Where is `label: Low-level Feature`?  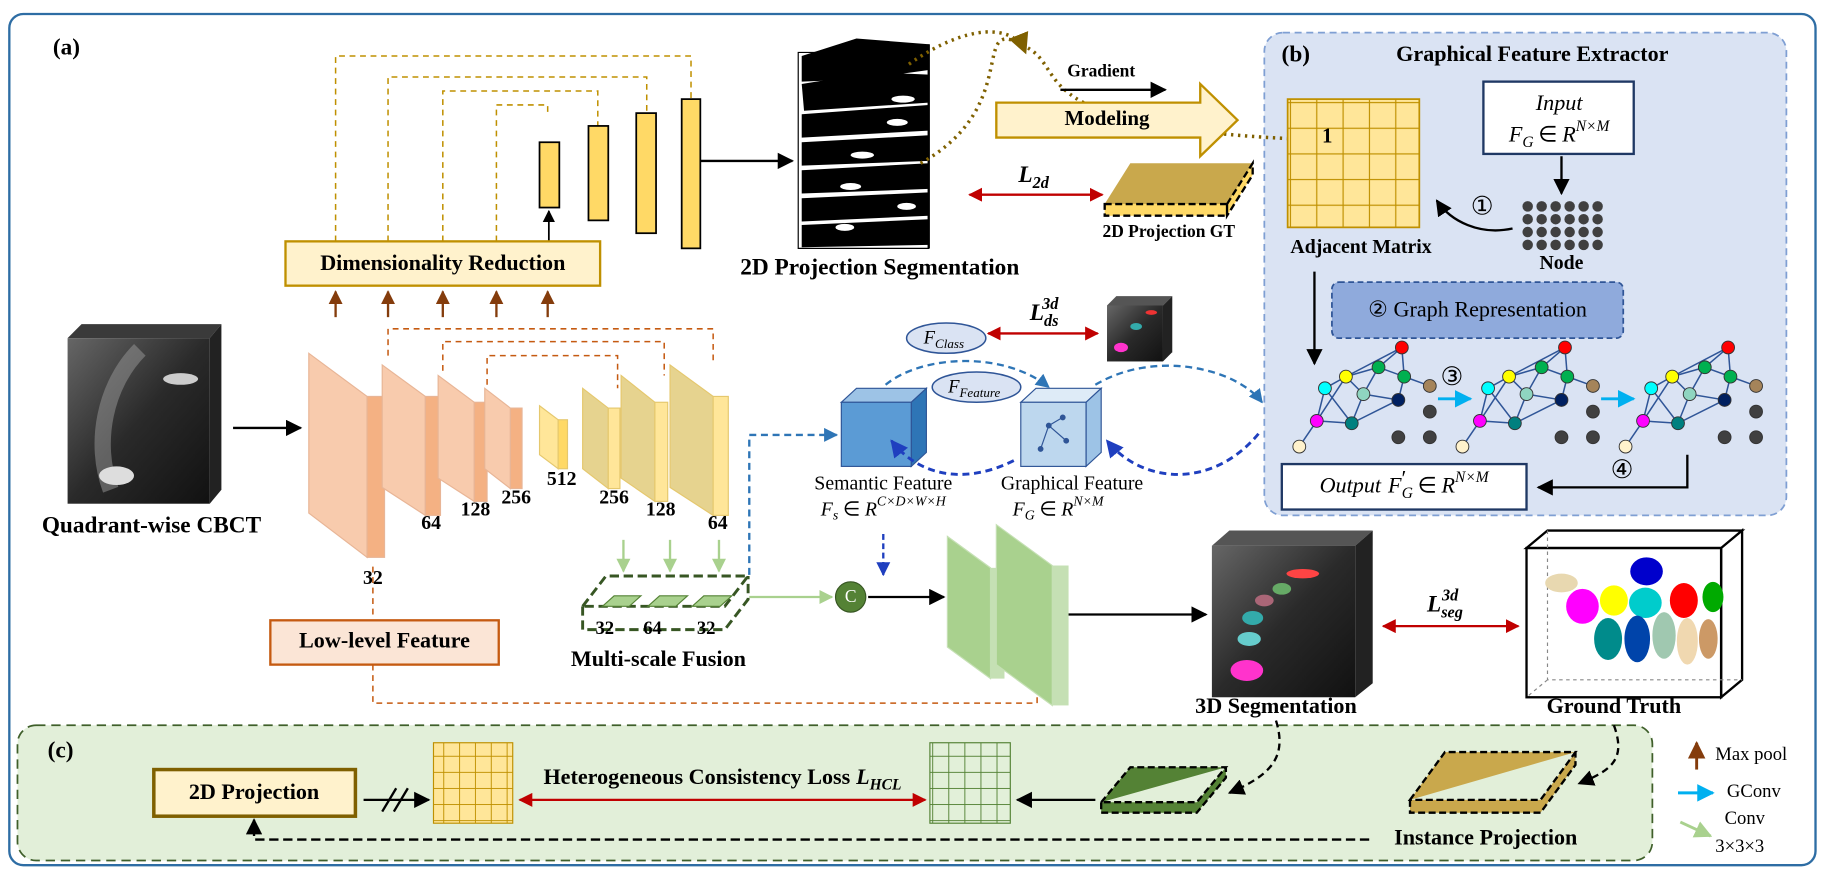
label: Low-level Feature is located at coordinates (384, 640).